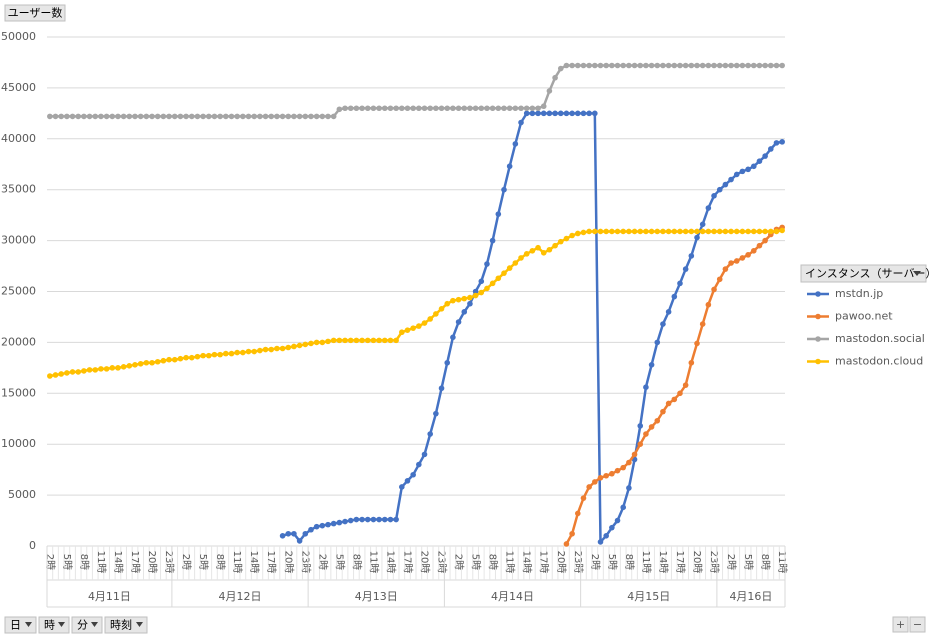  Describe the element at coordinates (254, 562) in the screenshot. I see `x-tick-label: 14時` at that location.